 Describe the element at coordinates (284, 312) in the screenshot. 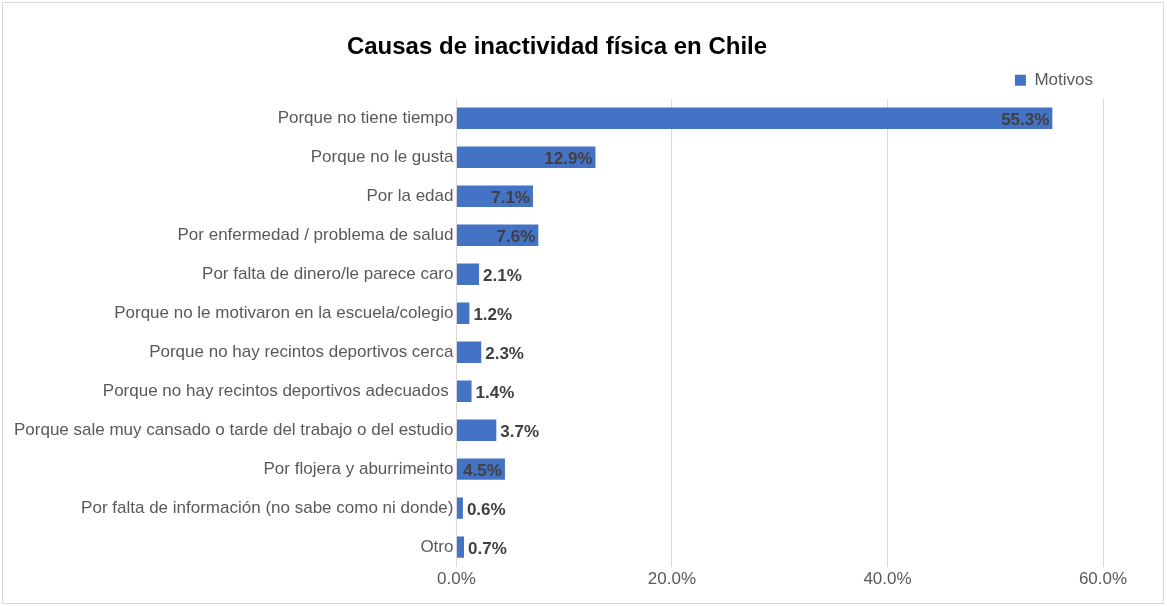

I see `y-tick-label: Porque no le motivaron en la escuela/colegio` at that location.